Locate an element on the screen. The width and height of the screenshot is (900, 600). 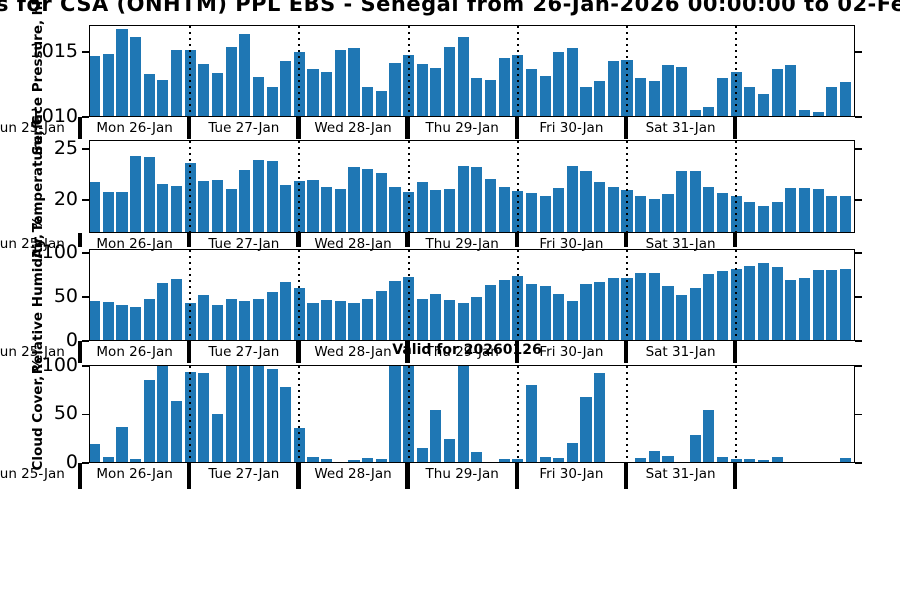
tick-label: 1010 is located at coordinates (53, 116).